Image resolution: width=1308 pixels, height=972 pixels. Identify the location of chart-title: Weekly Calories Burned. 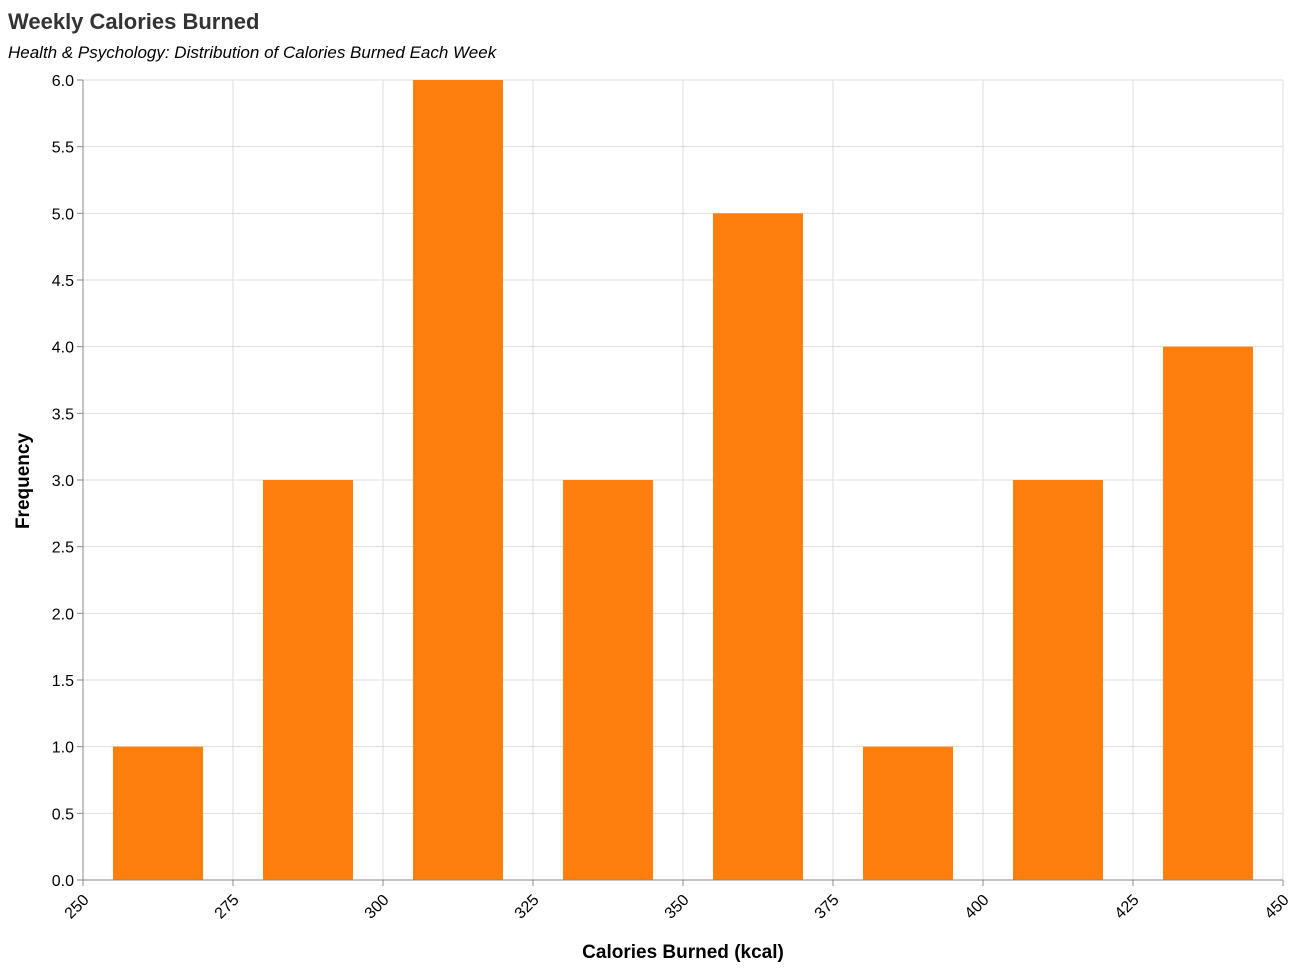
(133, 21).